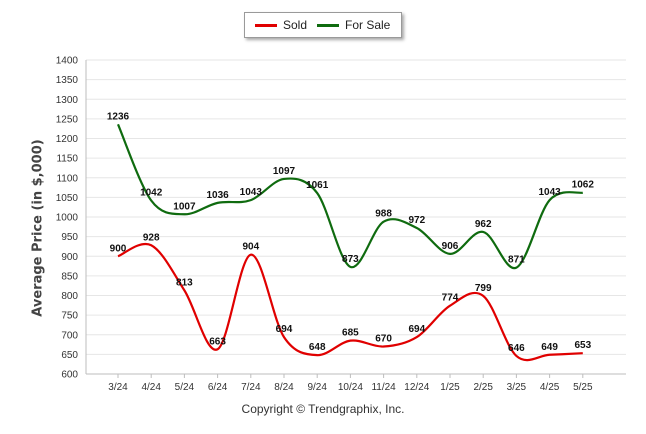 This screenshot has height=434, width=646. I want to click on y-tick-label: 1200, so click(67, 139).